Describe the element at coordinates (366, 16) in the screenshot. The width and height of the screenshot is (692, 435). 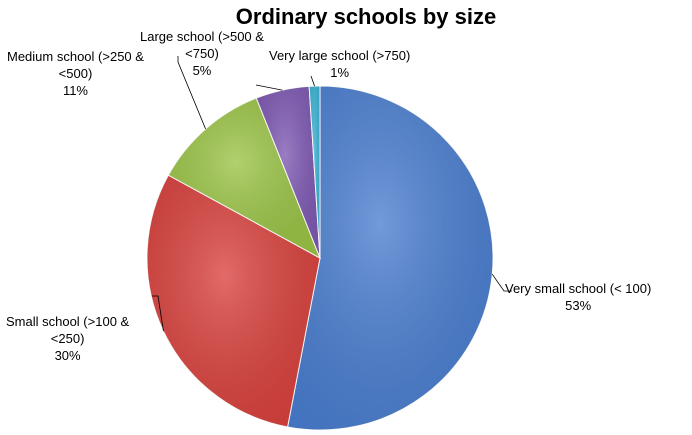
I see `chart-title: Ordinary schools by size` at that location.